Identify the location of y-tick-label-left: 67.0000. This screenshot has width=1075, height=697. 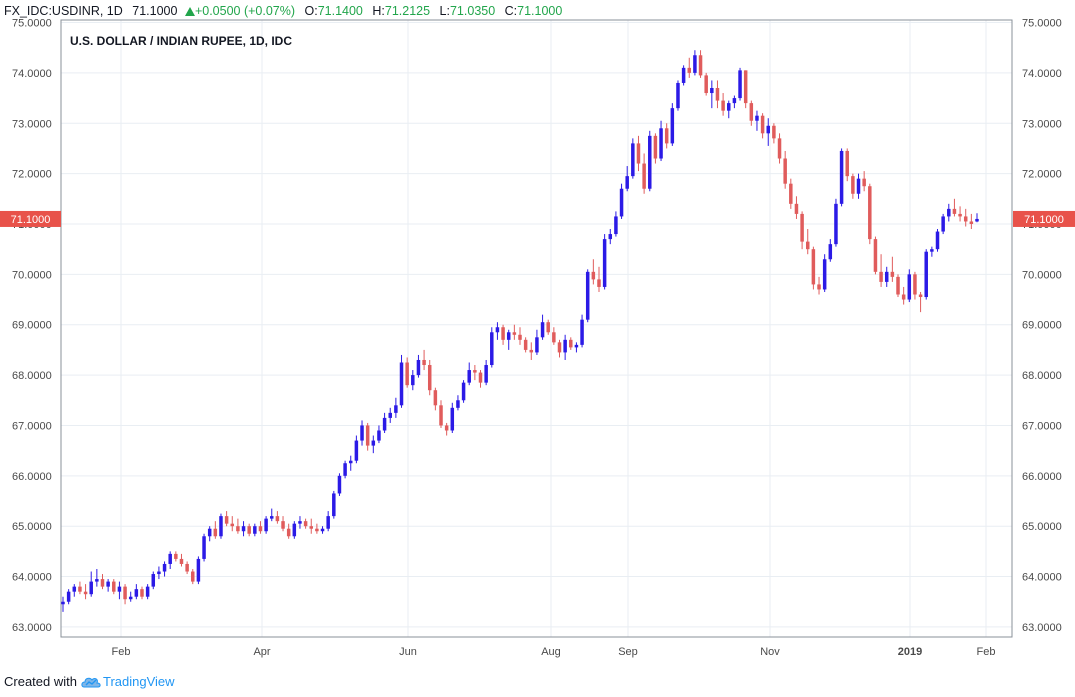
(32, 426).